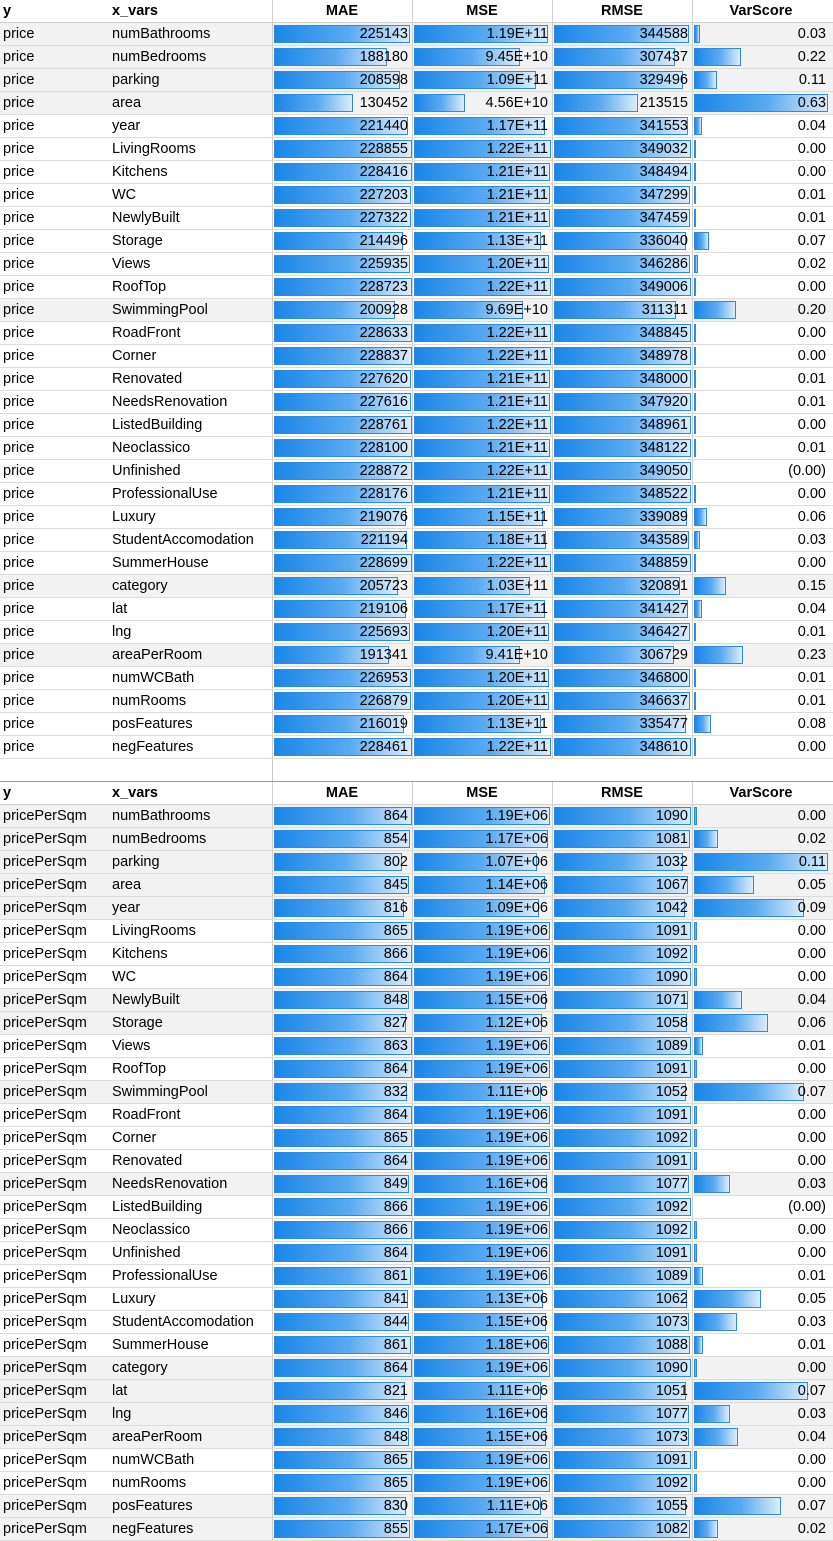  I want to click on cell-mae: 208598, so click(341, 80).